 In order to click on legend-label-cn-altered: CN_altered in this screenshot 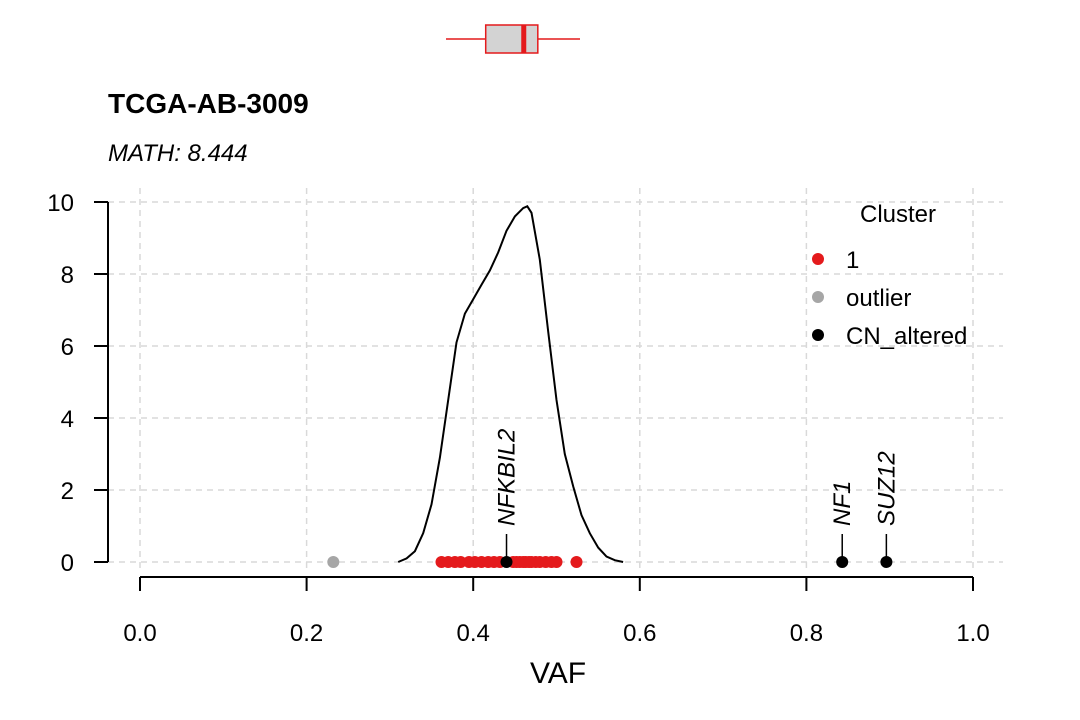, I will do `click(906, 336)`.